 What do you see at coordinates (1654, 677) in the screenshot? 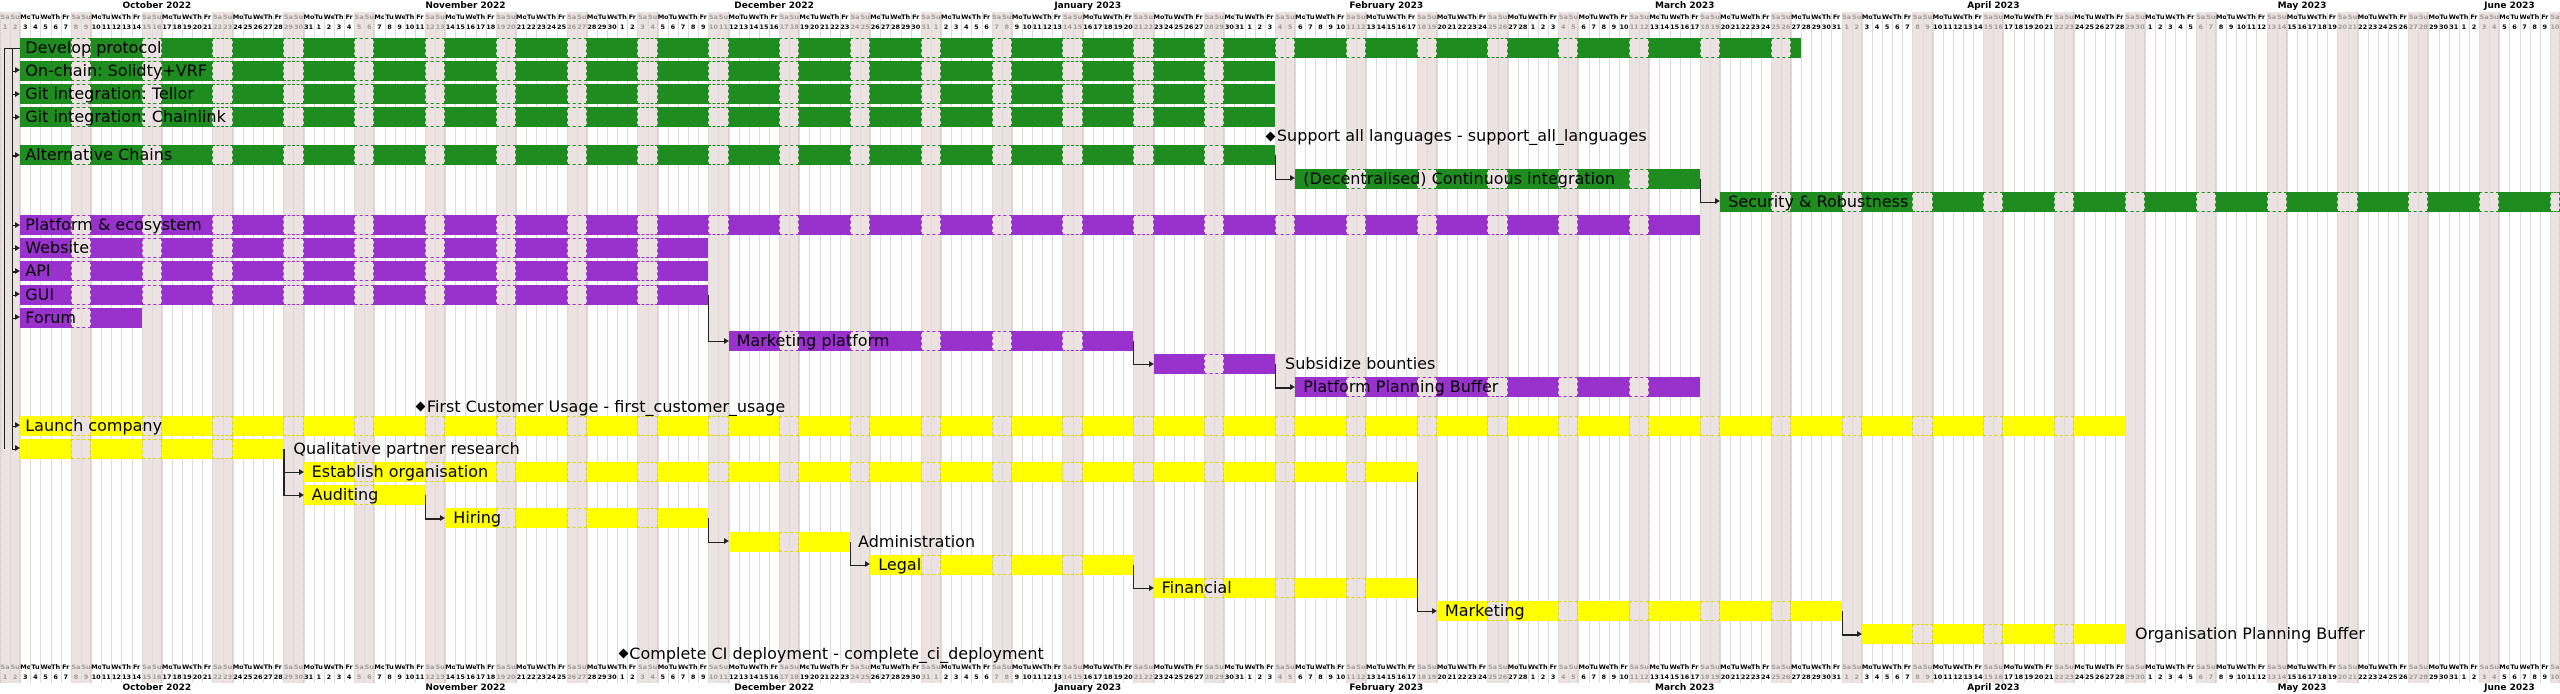
I see `day-number: 13` at bounding box center [1654, 677].